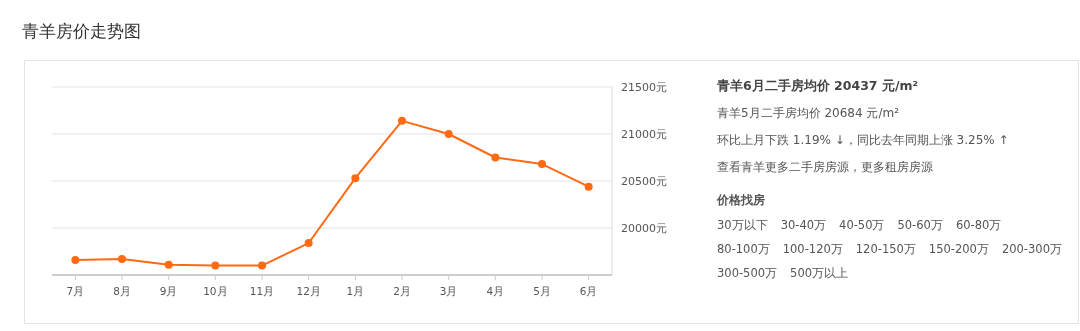  Describe the element at coordinates (448, 291) in the screenshot. I see `x-tick-label: 3月` at that location.